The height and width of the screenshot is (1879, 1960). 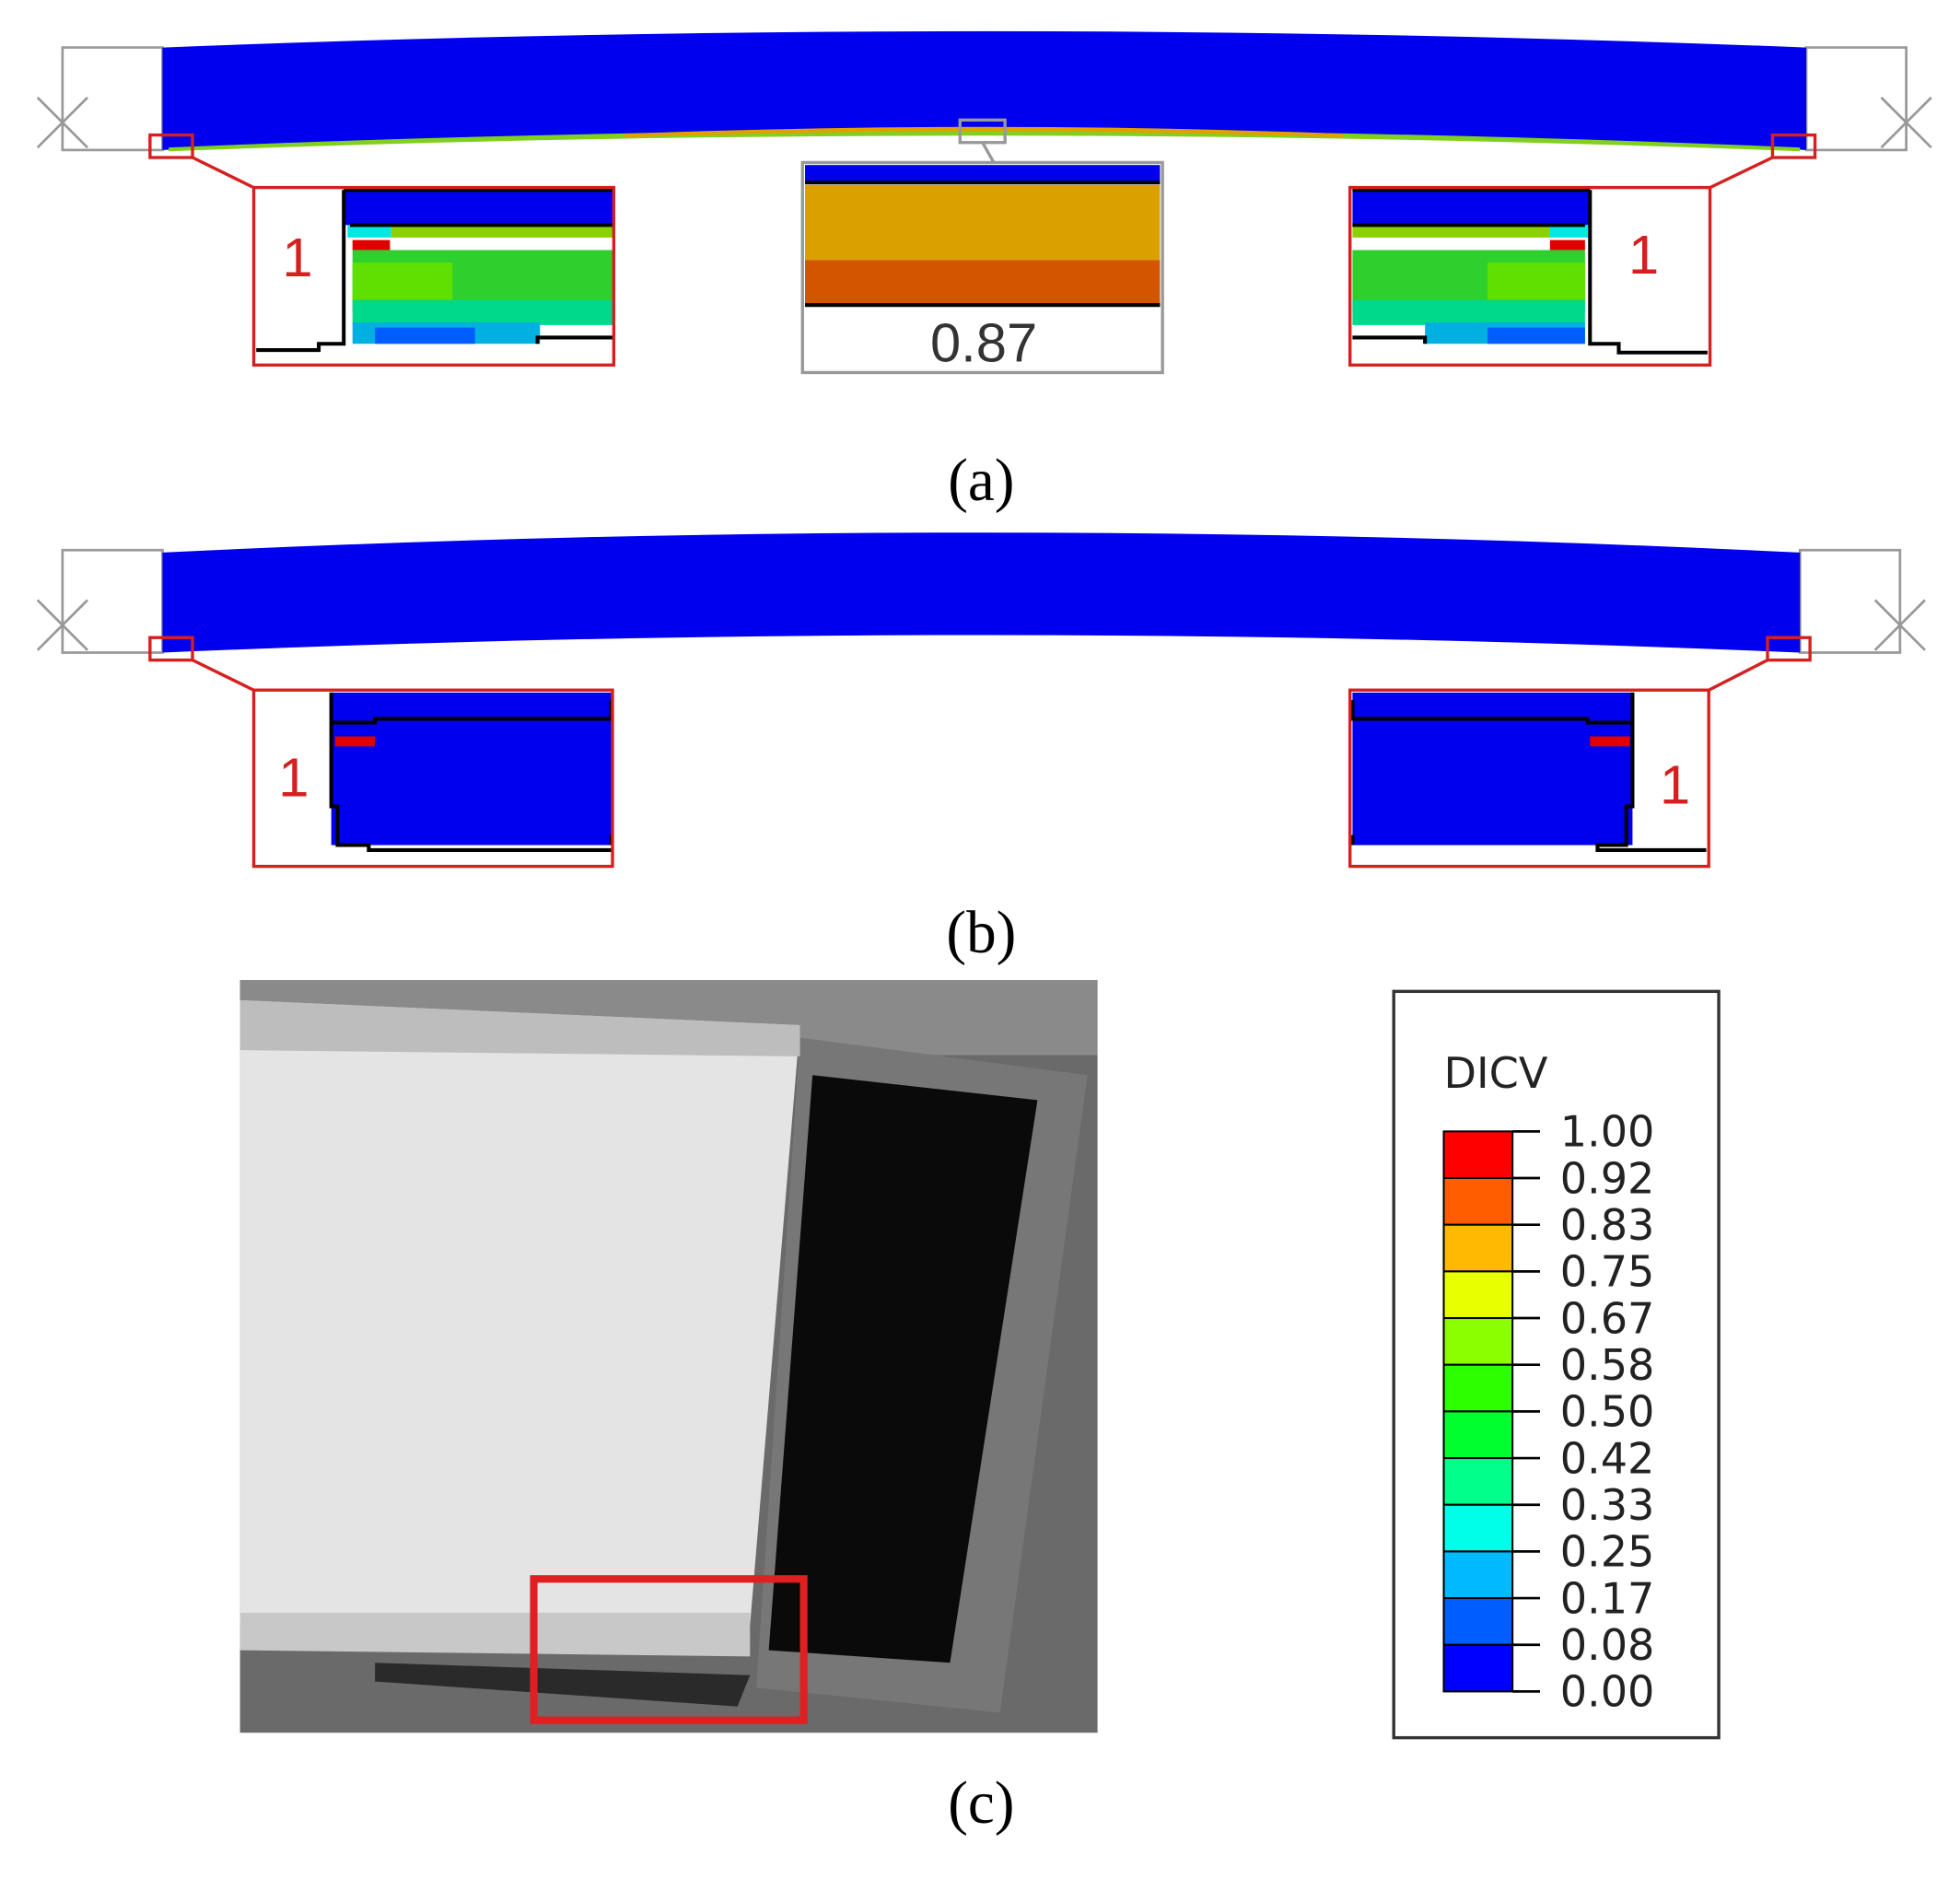 I want to click on legend-label: 0.83, so click(x=1607, y=1225).